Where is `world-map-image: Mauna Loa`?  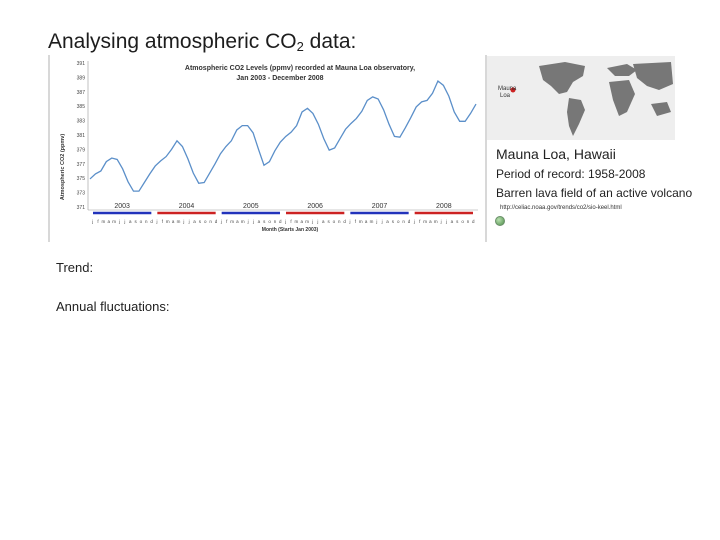 world-map-image: Mauna Loa is located at coordinates (581, 98).